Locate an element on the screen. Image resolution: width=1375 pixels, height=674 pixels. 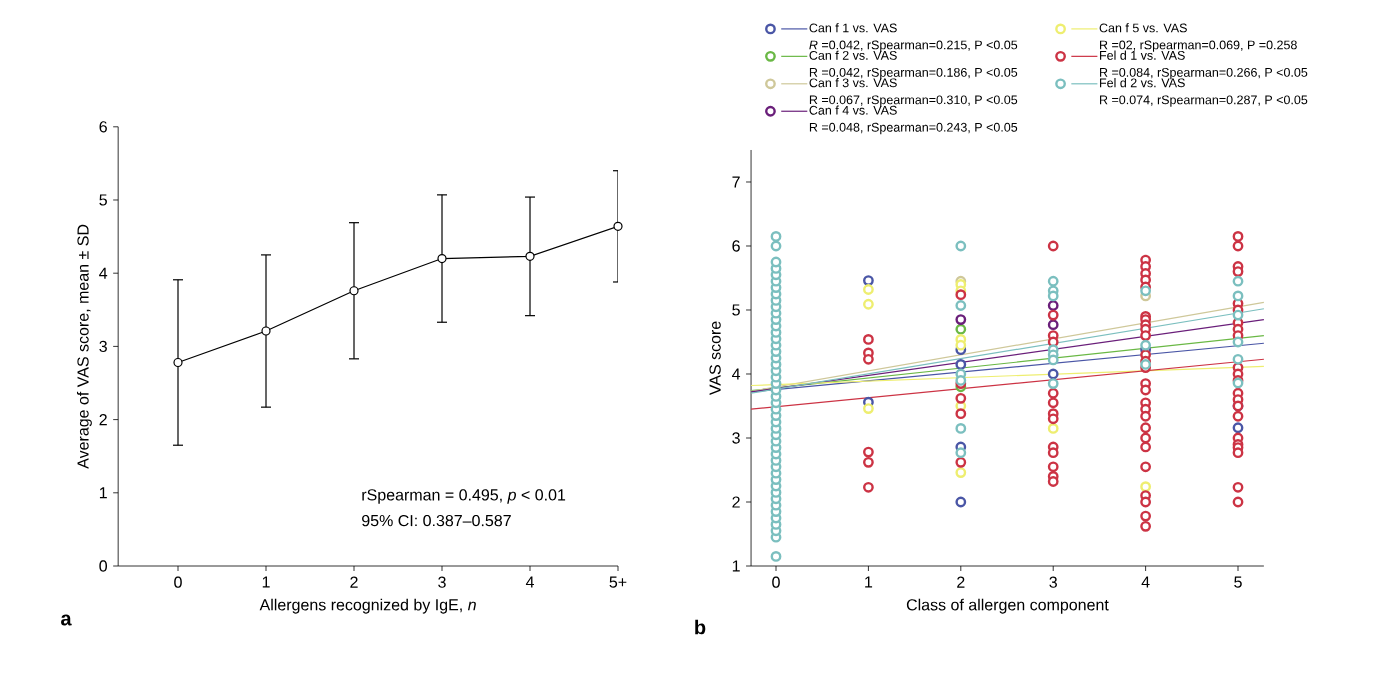
text: a is located at coordinates (66, 620).